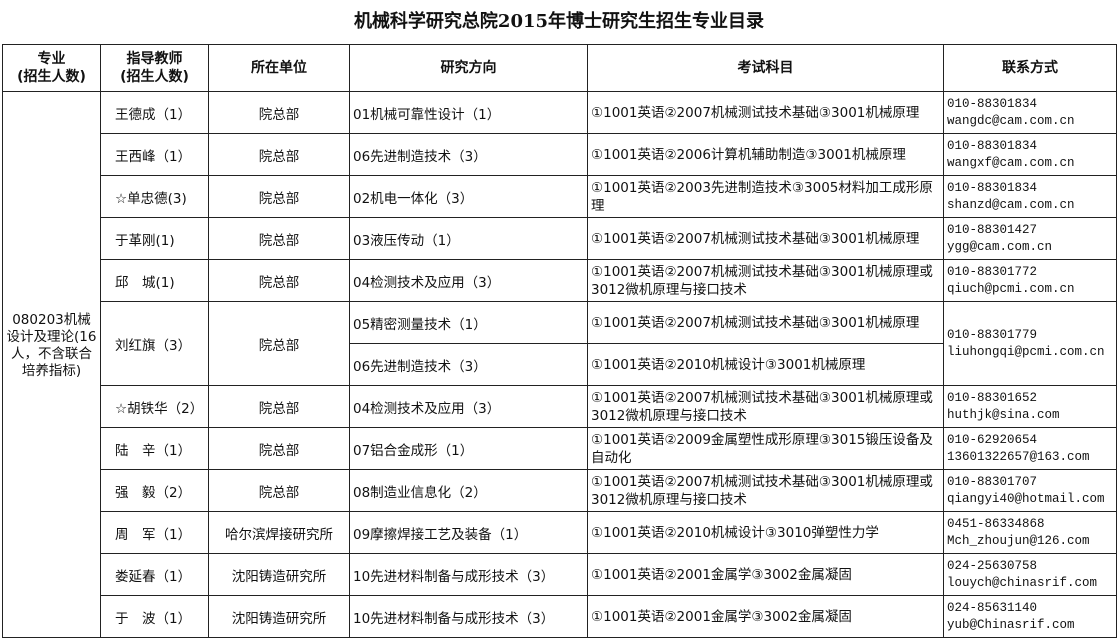  I want to click on email: qiuch@pcmi.com.cn, so click(1011, 288).